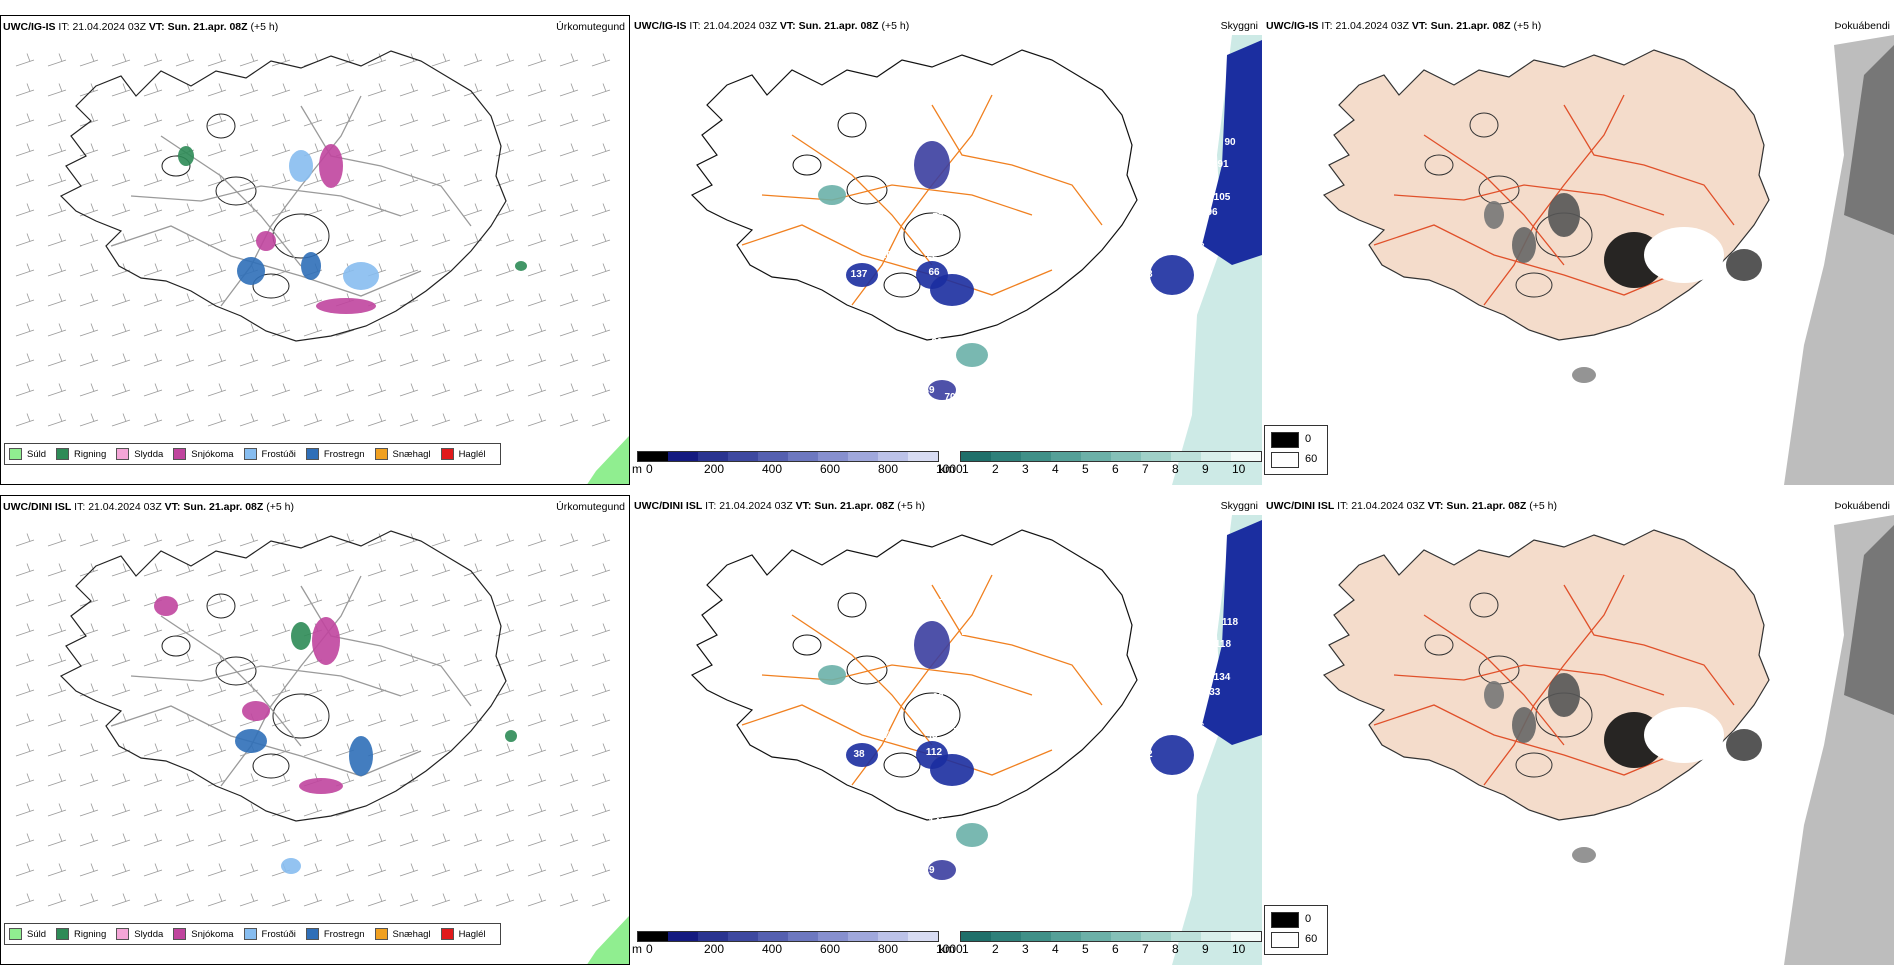  Describe the element at coordinates (788, 456) in the screenshot. I see `cloud-base-colorbar` at that location.